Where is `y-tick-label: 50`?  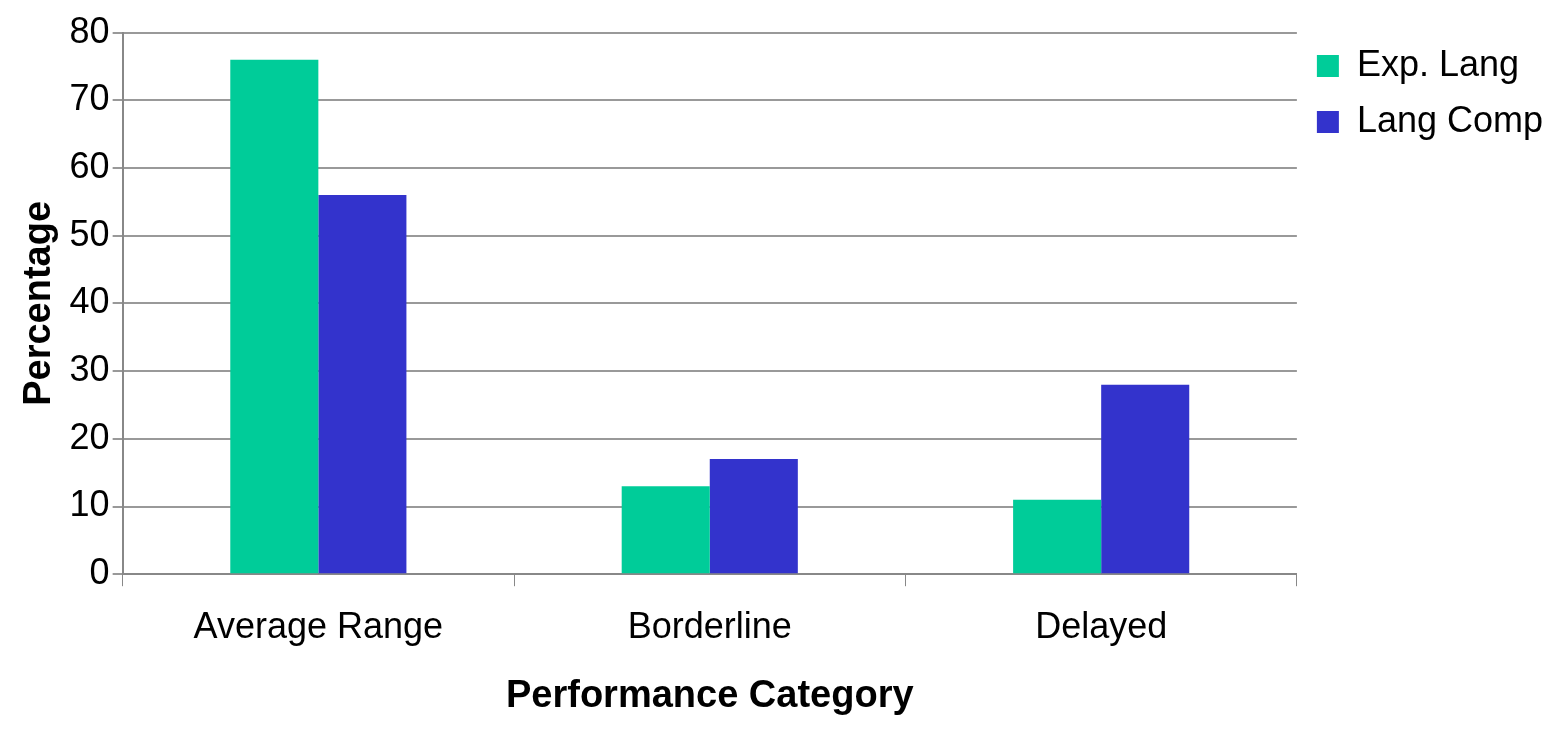
y-tick-label: 50 is located at coordinates (89, 233).